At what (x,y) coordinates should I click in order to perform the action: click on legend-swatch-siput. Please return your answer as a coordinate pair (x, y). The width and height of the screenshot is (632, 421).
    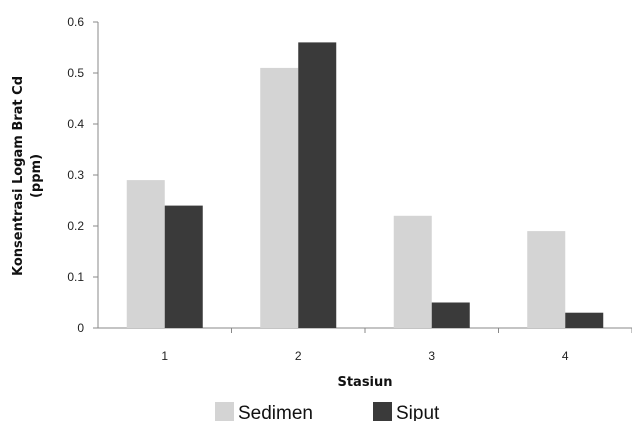
    Looking at the image, I should click on (382, 411).